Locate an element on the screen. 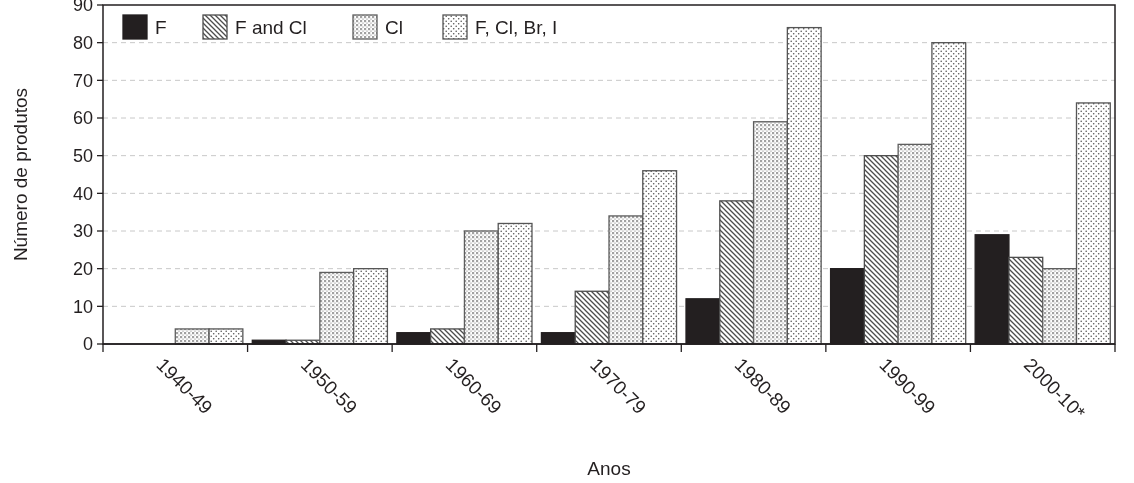 This screenshot has height=483, width=1134. x-axis-title: Anos is located at coordinates (609, 468).